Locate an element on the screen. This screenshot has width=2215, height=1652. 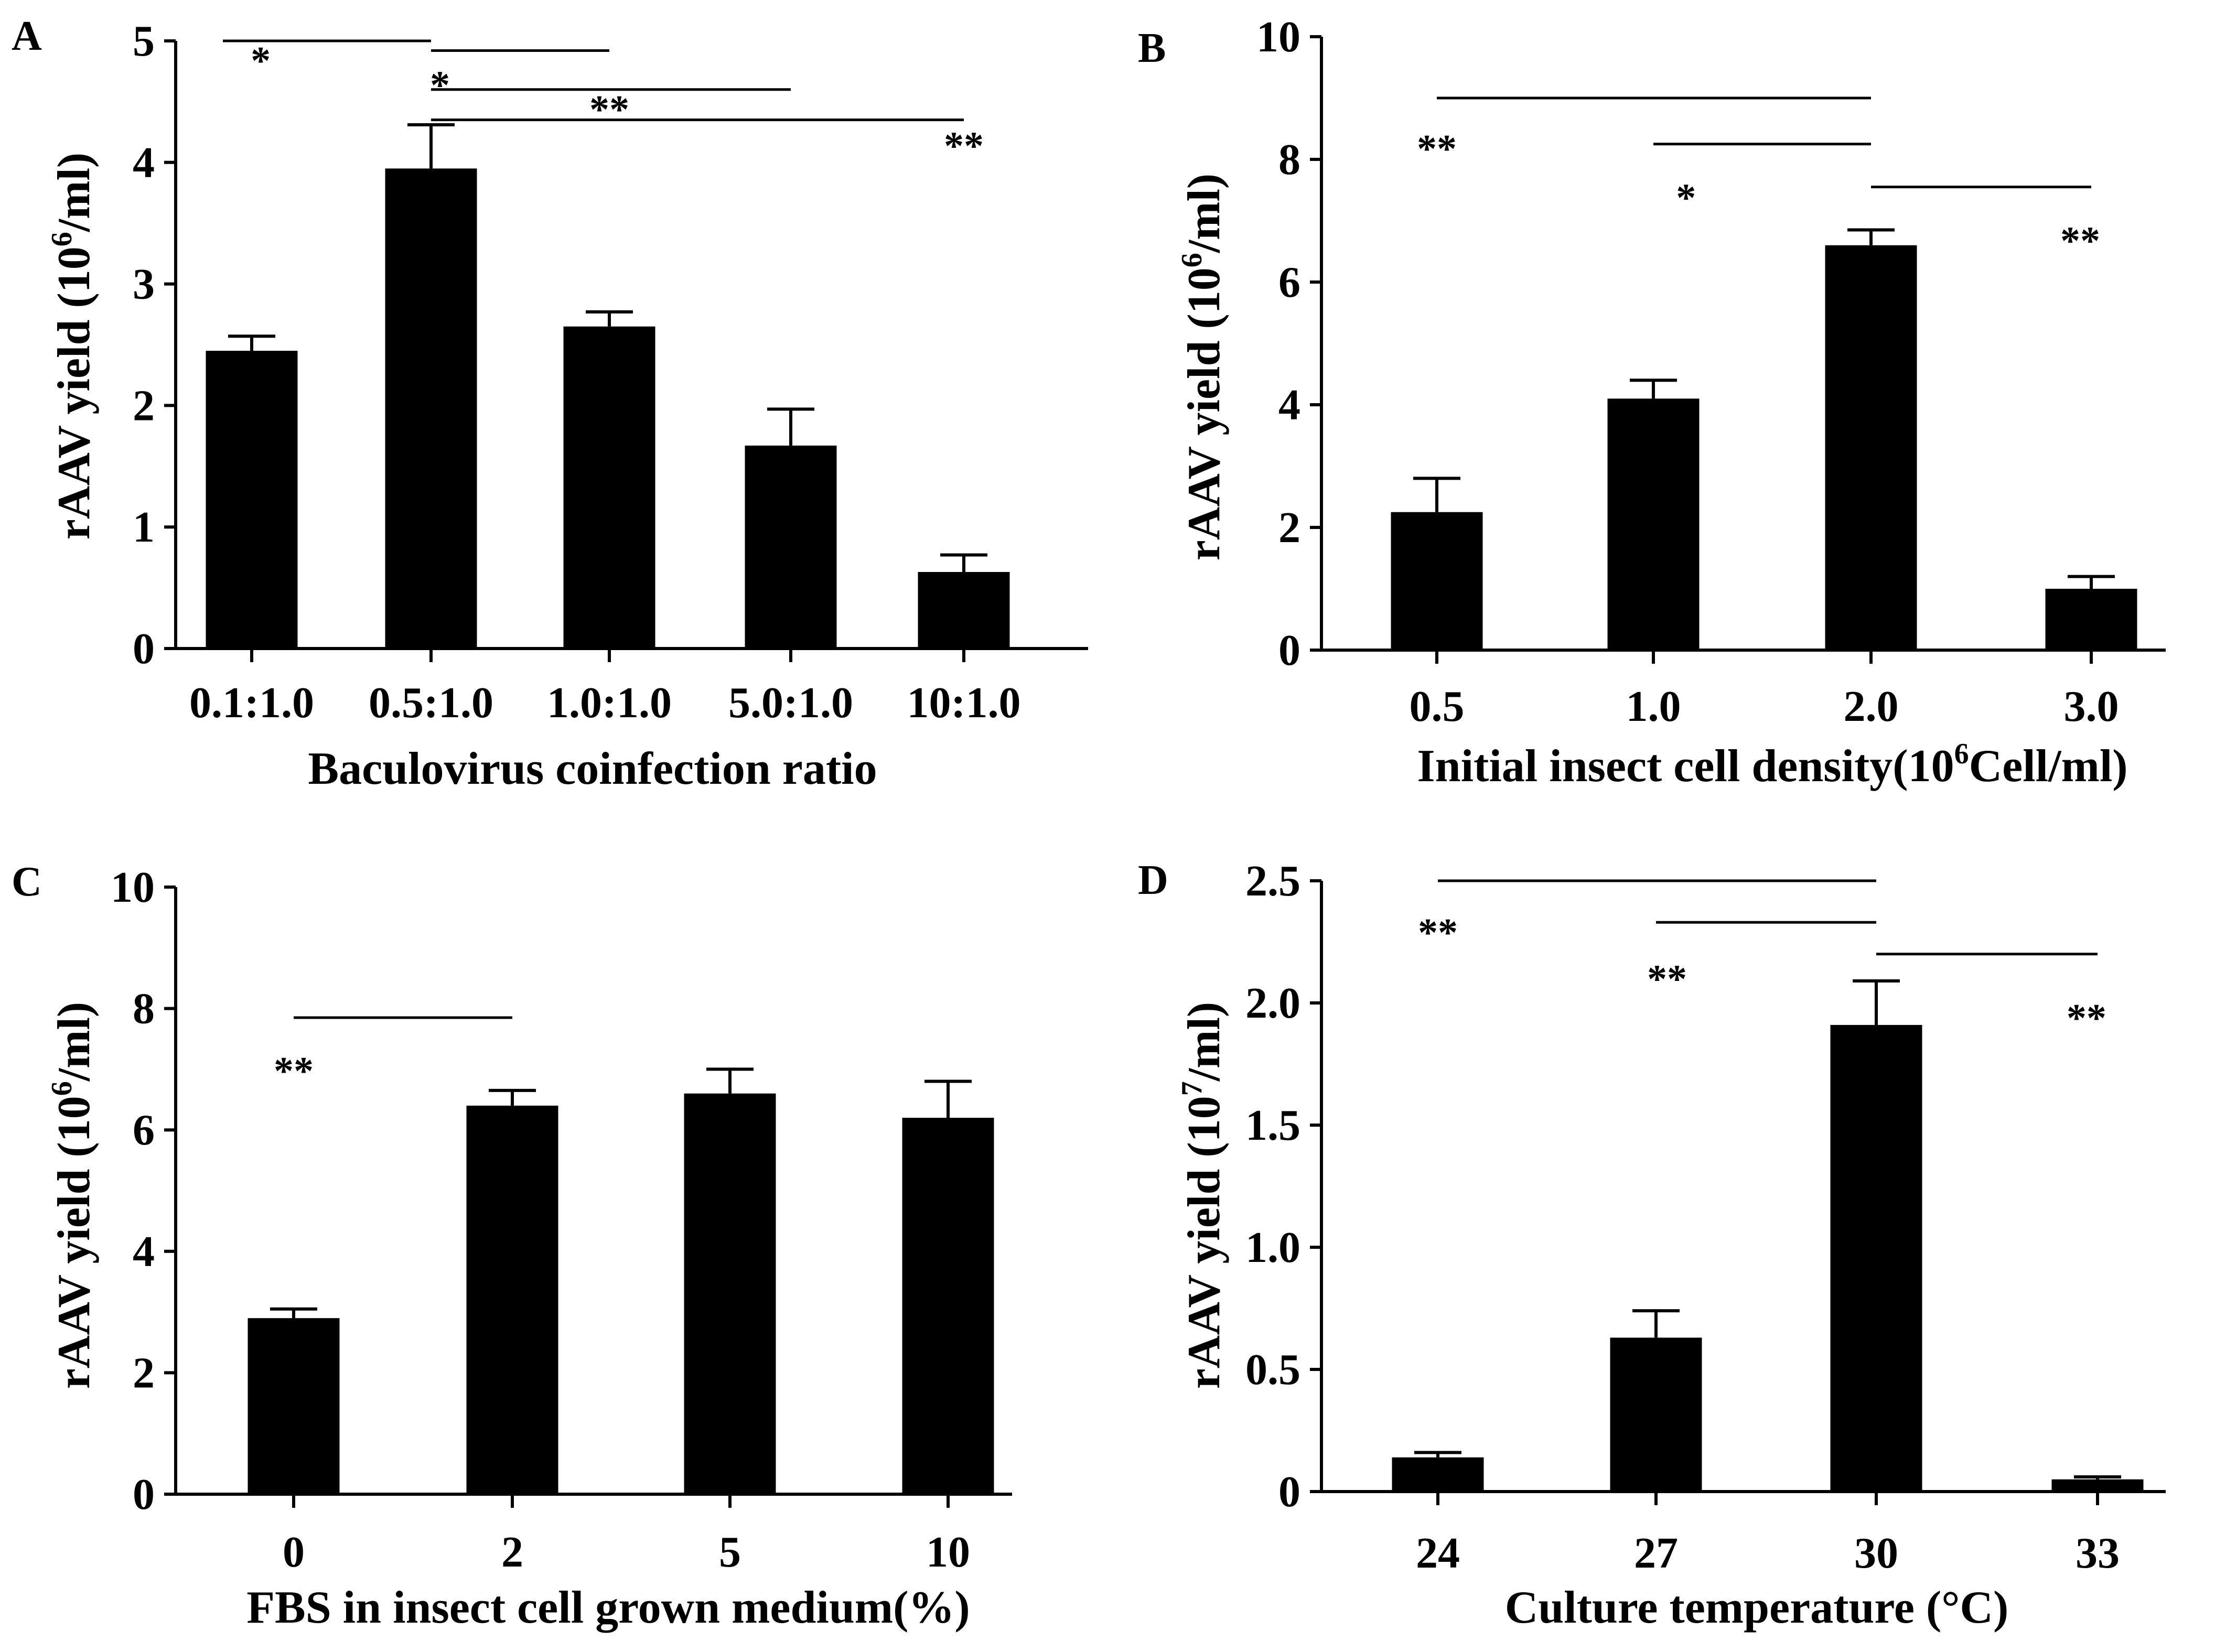
y-axis-label: rAAV yield (107/ml) is located at coordinates (1203, 1196).